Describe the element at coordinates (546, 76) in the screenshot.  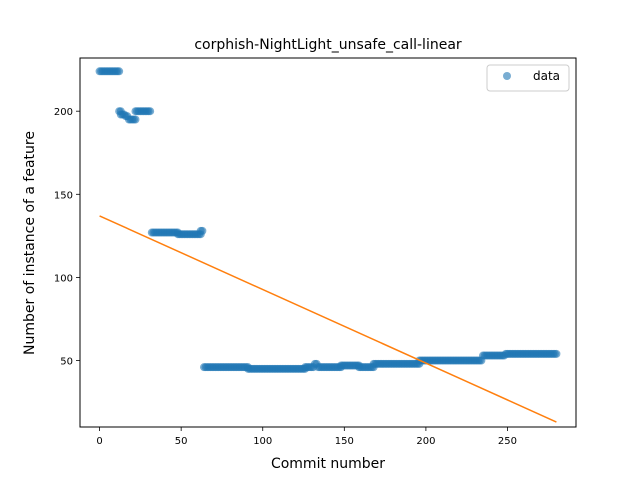
I see `legend-label-data: data` at that location.